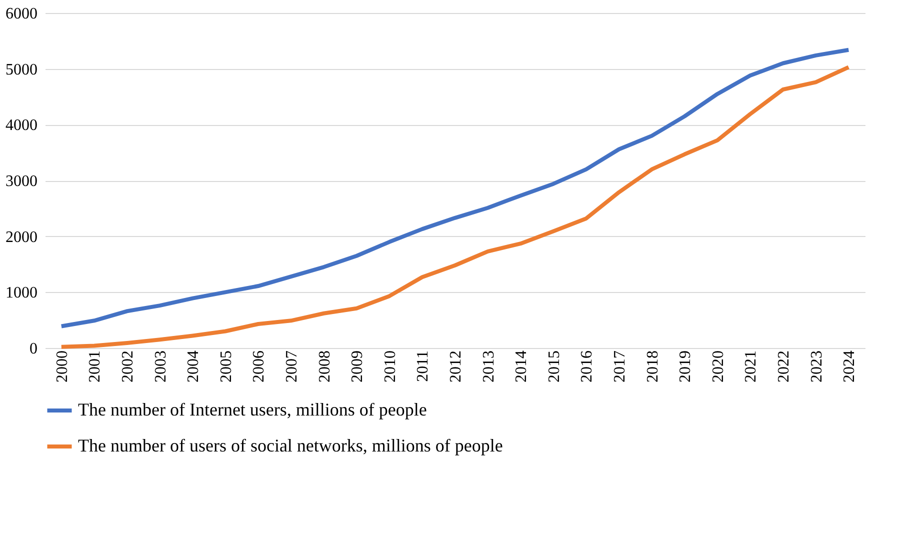  What do you see at coordinates (849, 366) in the screenshot?
I see `x-tick-label: 2024` at bounding box center [849, 366].